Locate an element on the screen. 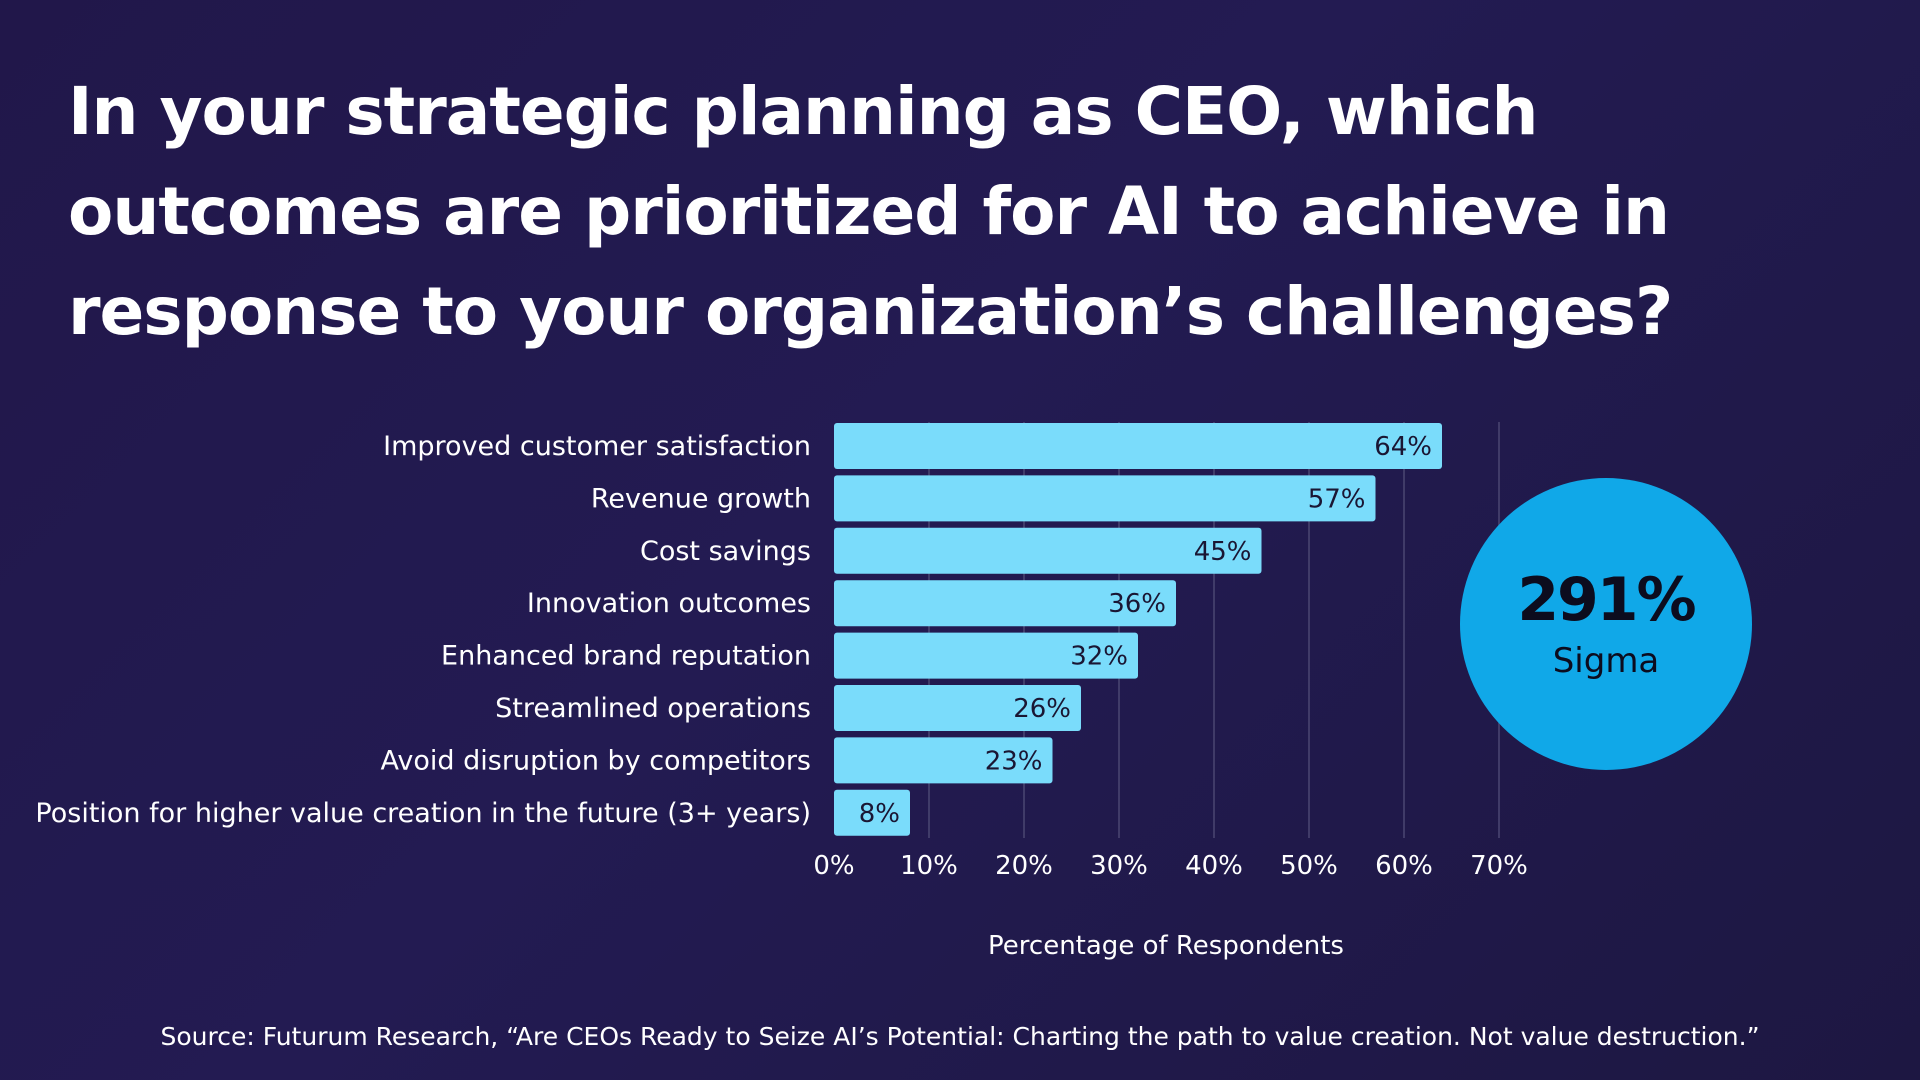 Image resolution: width=1920 pixels, height=1080 pixels. sigma-highlight-circle: 291% Sigma is located at coordinates (1606, 624).